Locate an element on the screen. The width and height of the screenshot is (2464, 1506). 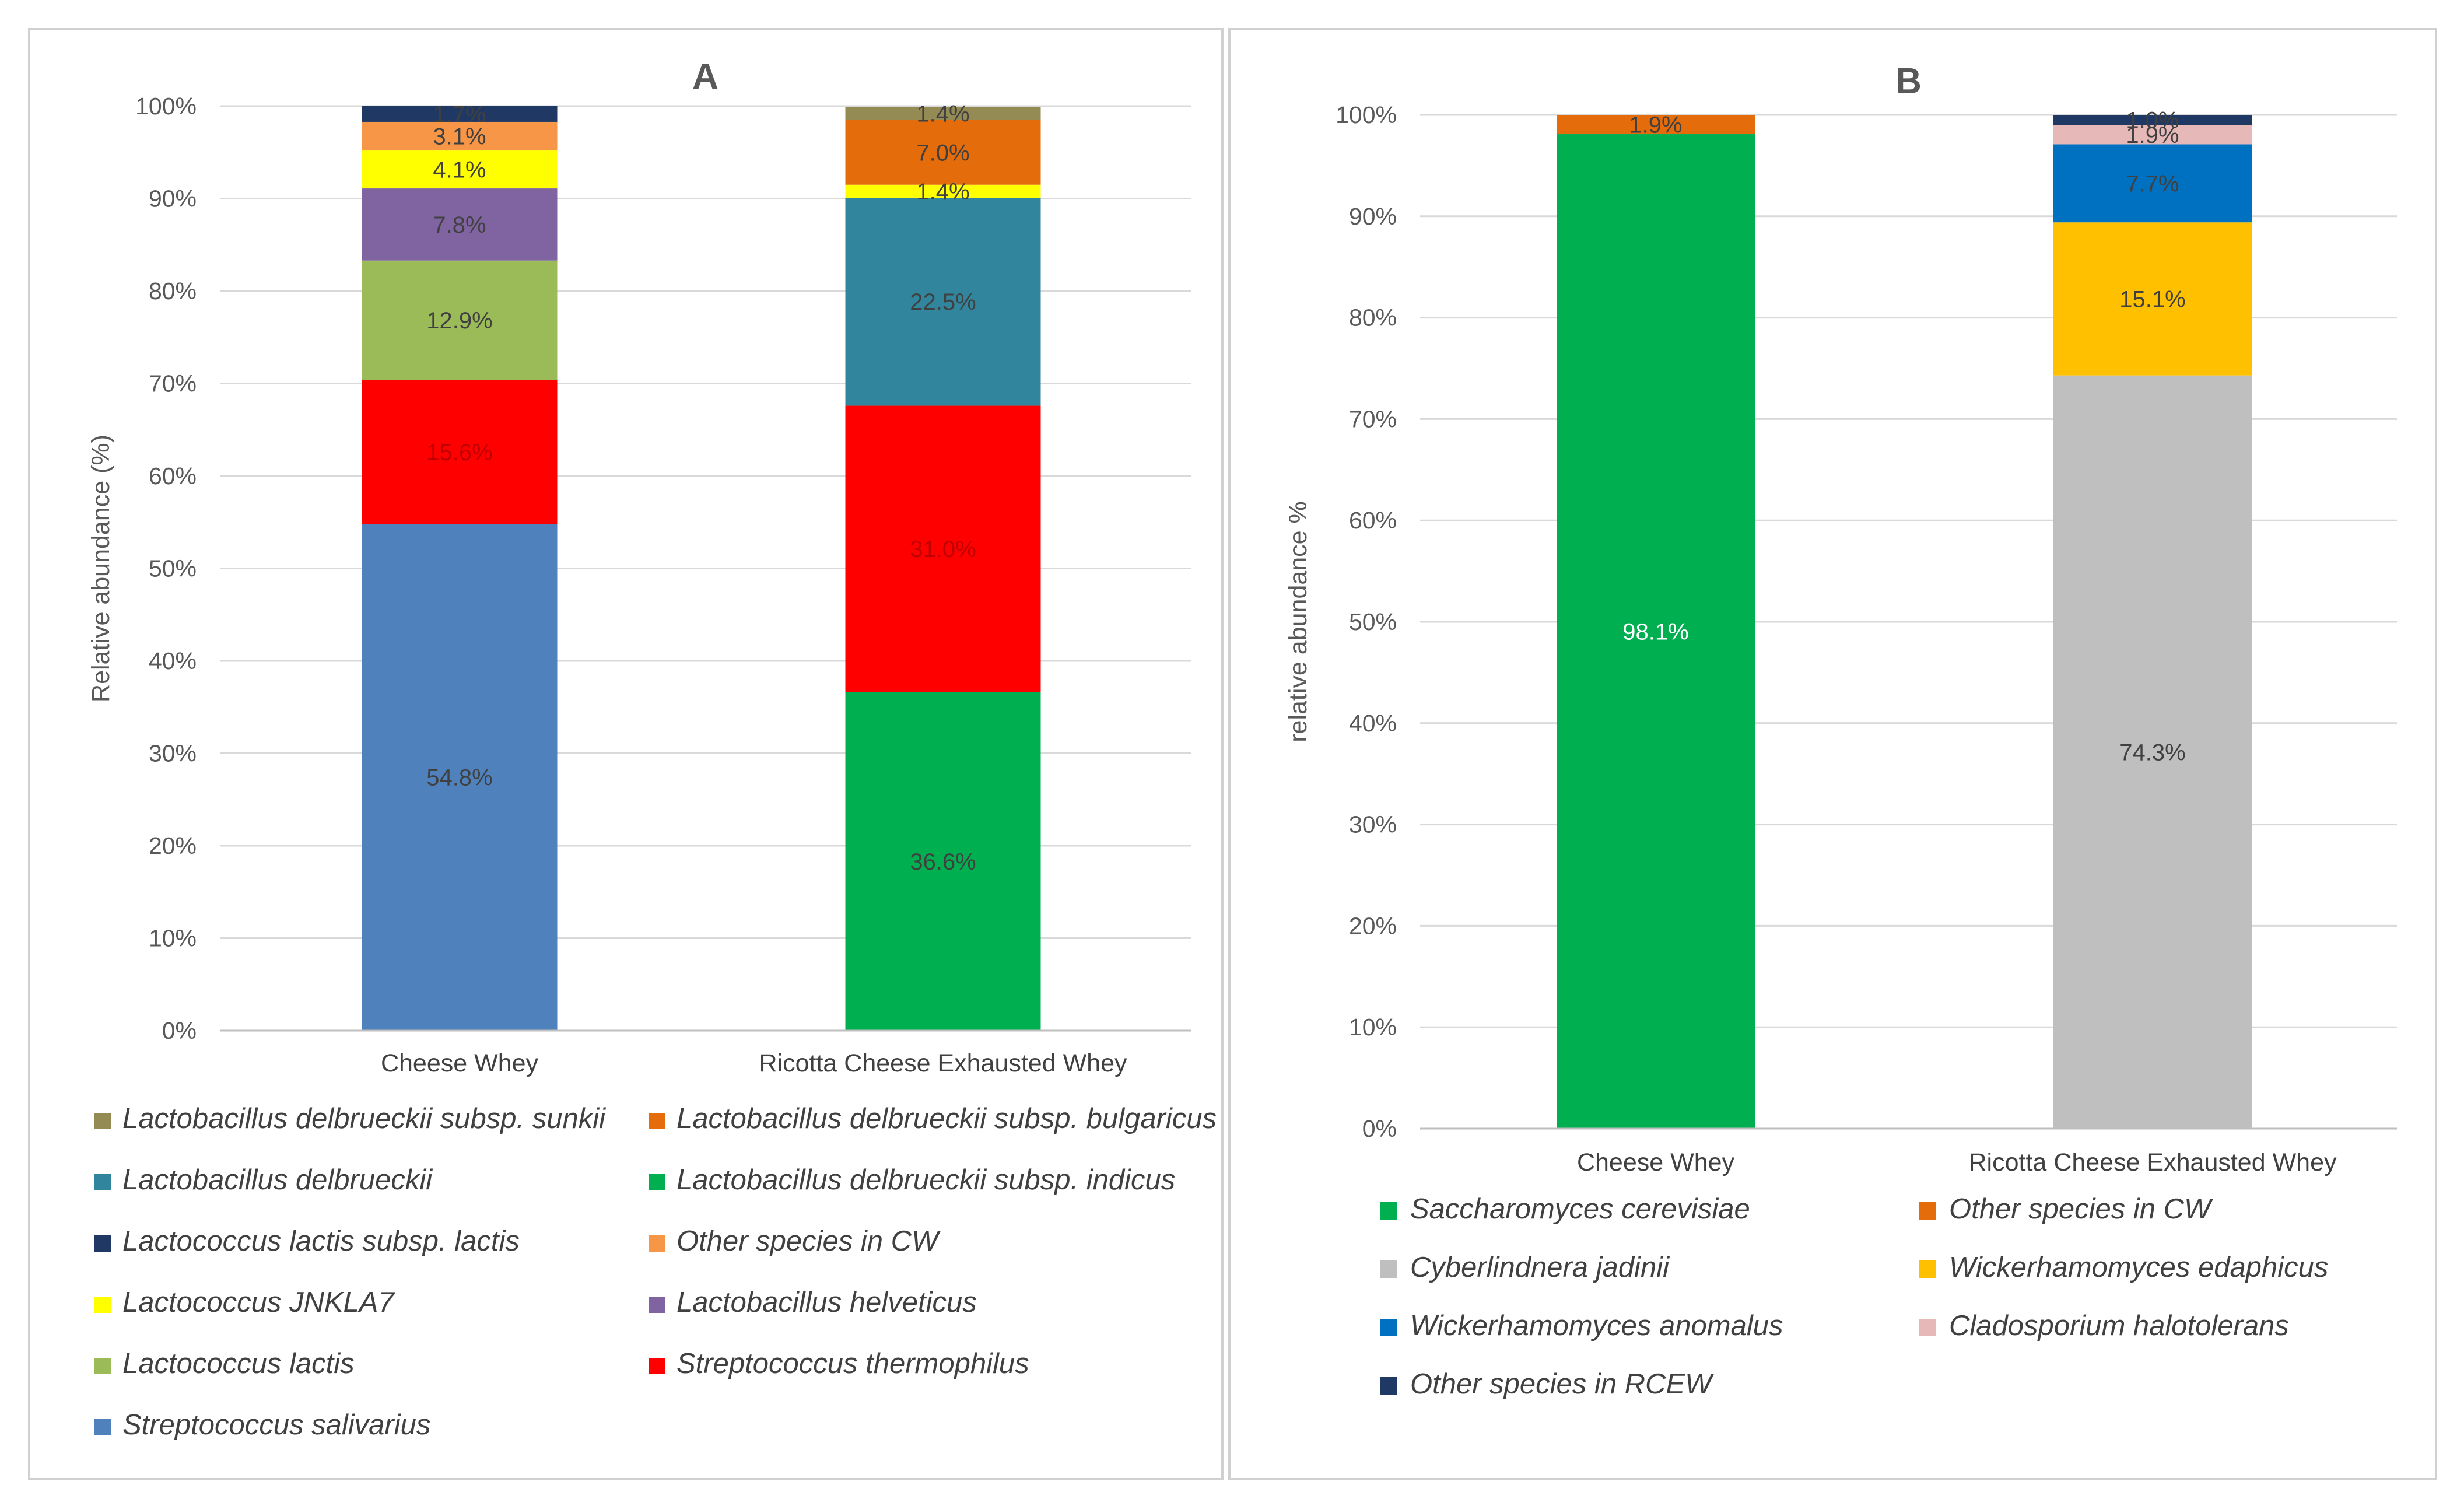
chart-b-data-label: 1.9% is located at coordinates (2152, 135).